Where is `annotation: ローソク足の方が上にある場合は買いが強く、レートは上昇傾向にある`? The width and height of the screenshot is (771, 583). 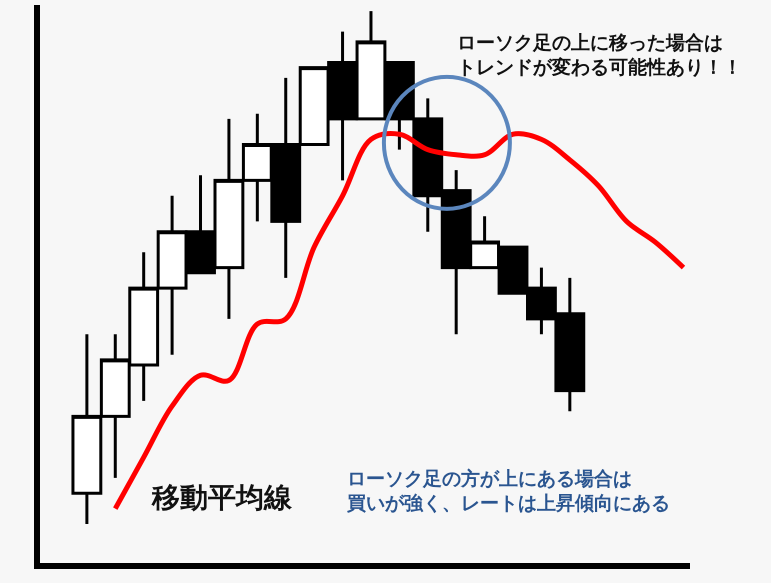
annotation: ローソク足の方が上にある場合は買いが強く、レートは上昇傾向にある is located at coordinates (508, 491).